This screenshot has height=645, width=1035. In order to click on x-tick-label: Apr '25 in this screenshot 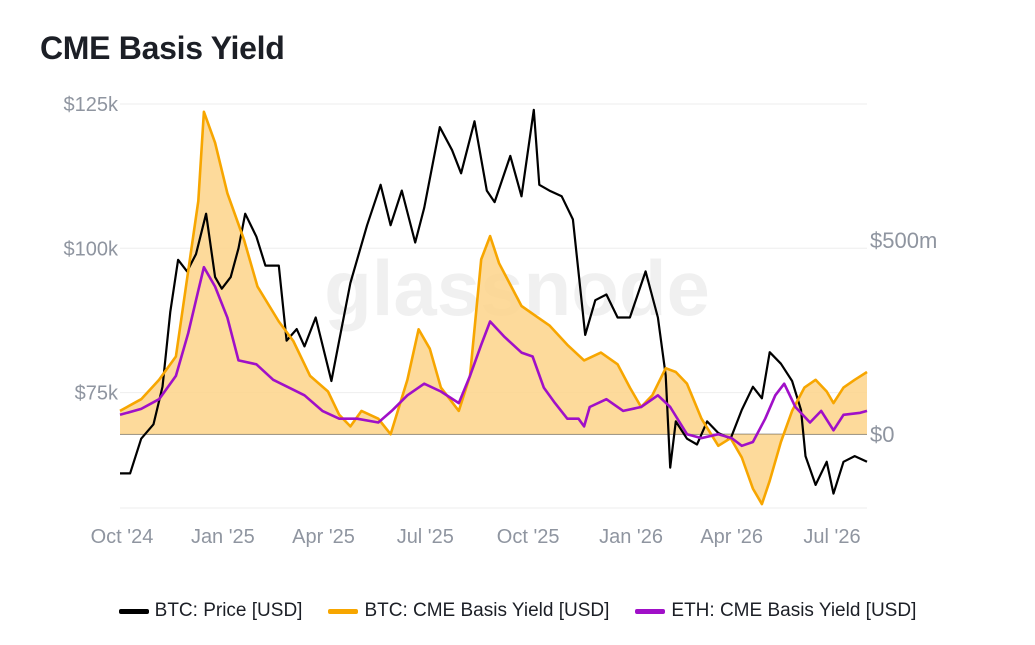, I will do `click(323, 537)`.